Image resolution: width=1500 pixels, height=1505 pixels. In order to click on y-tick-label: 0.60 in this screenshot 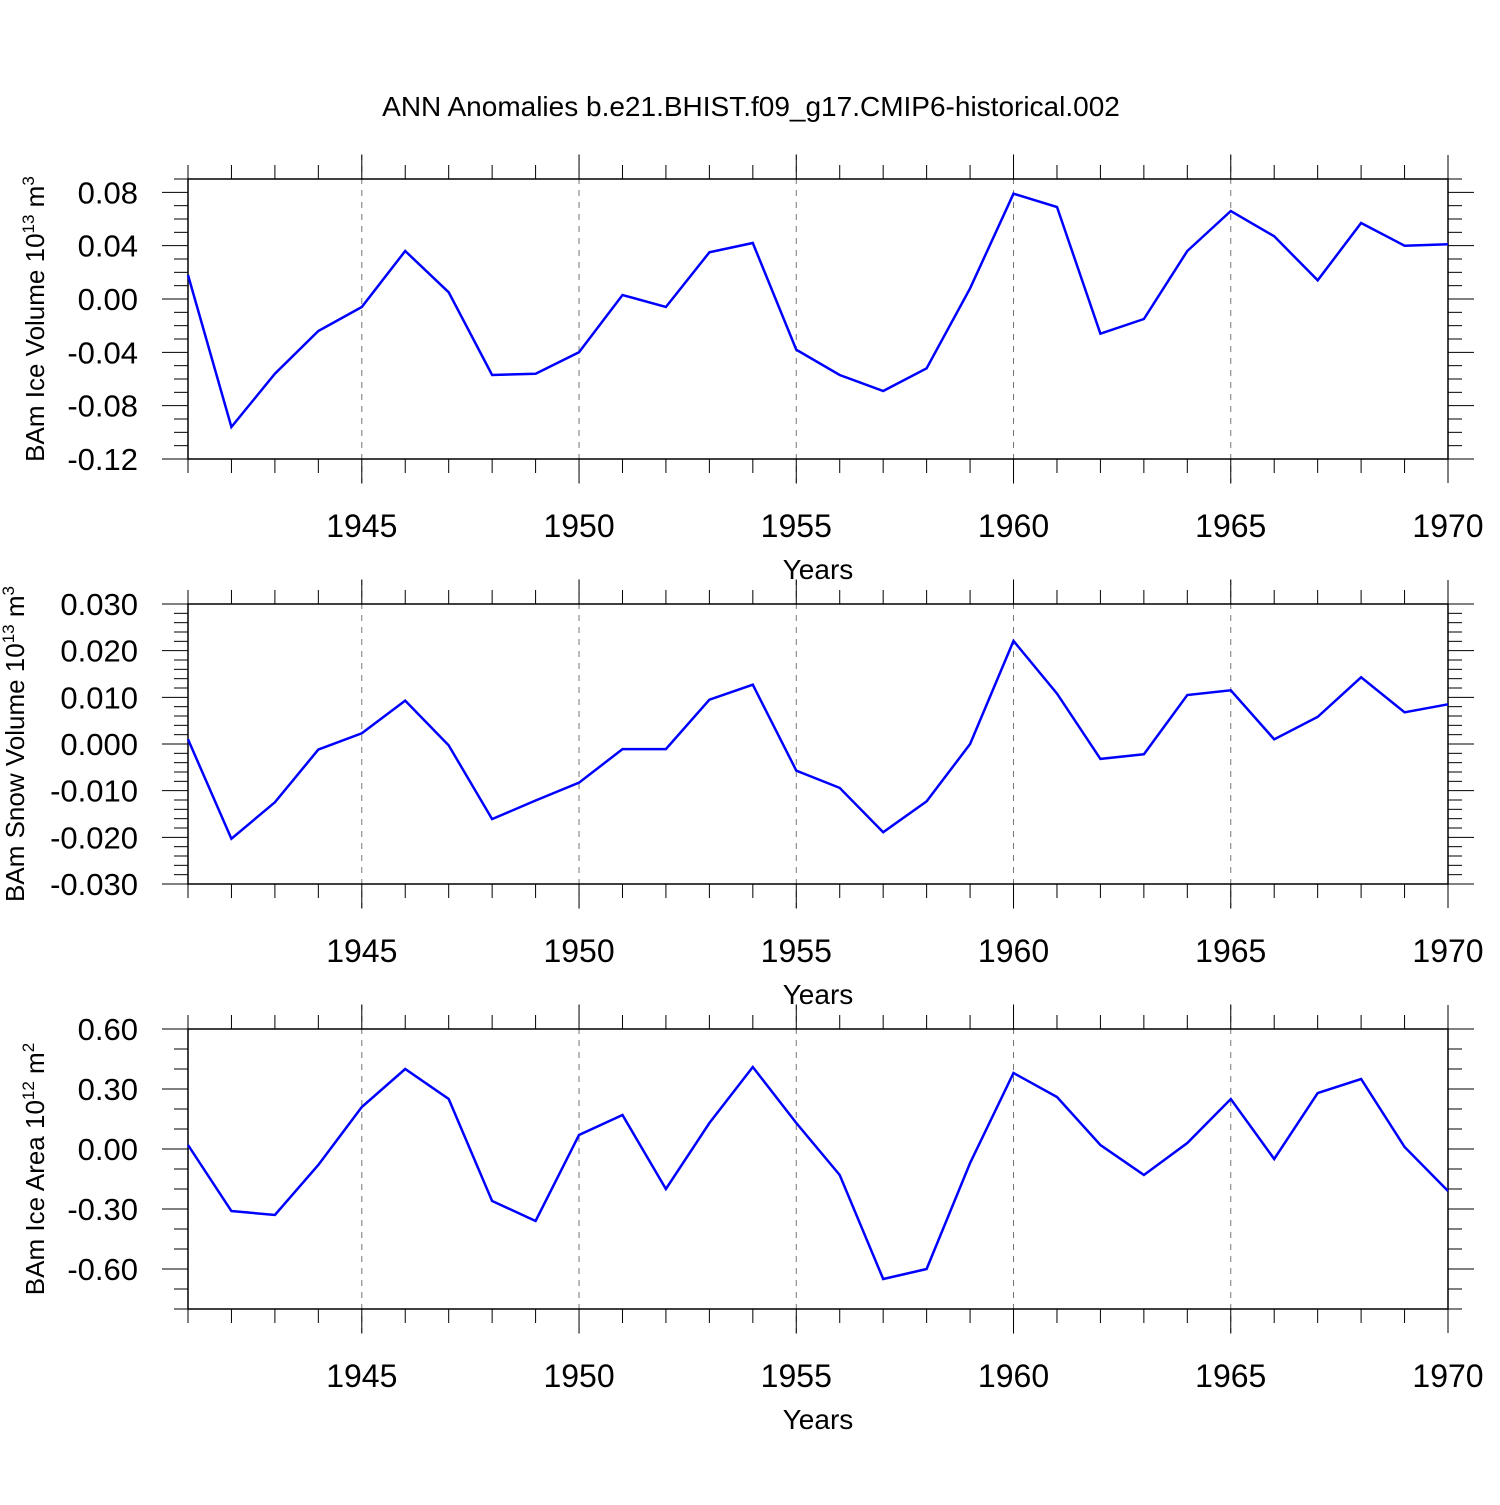, I will do `click(108, 1029)`.